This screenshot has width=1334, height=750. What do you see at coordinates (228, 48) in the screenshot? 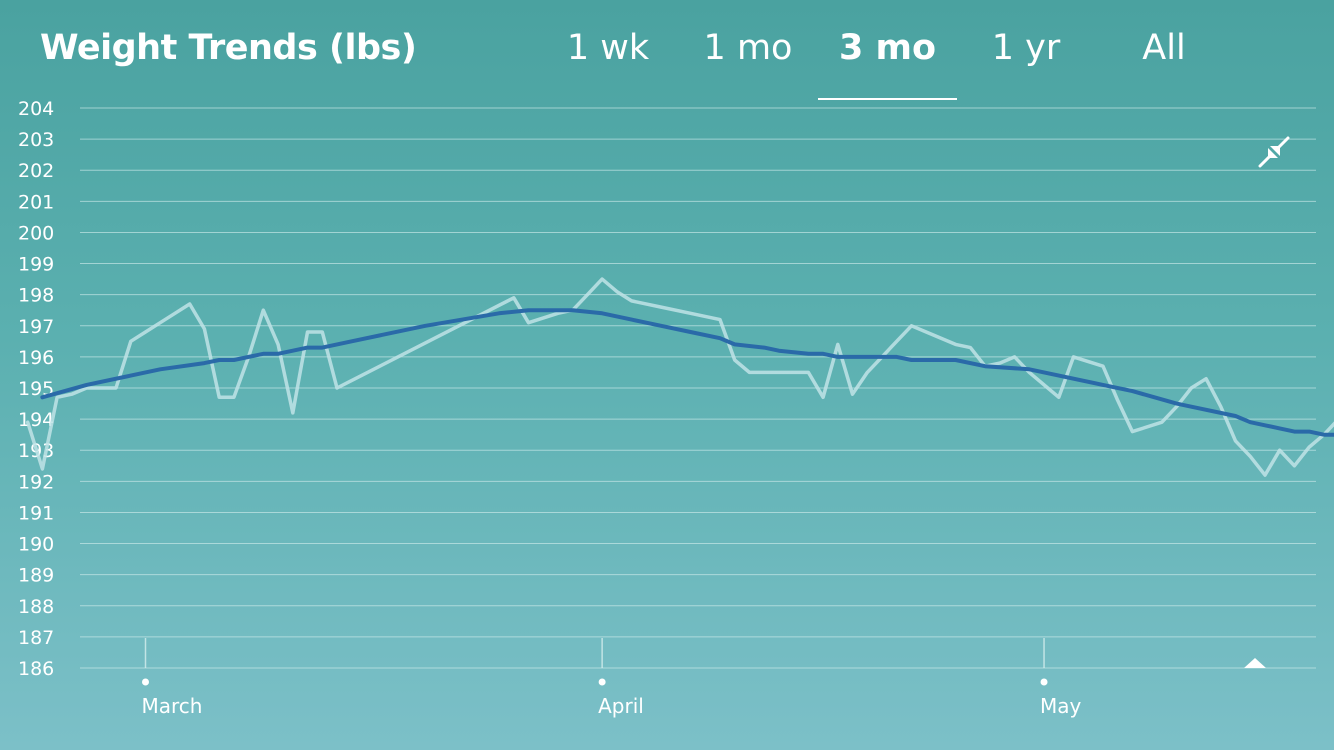
I see `page-title: Weight Trends (lbs)` at bounding box center [228, 48].